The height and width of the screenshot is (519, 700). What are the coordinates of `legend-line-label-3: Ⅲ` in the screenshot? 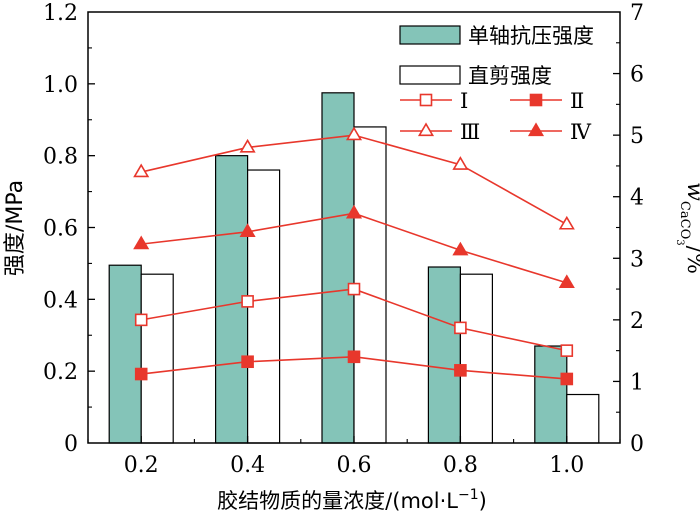 It's located at (470, 132).